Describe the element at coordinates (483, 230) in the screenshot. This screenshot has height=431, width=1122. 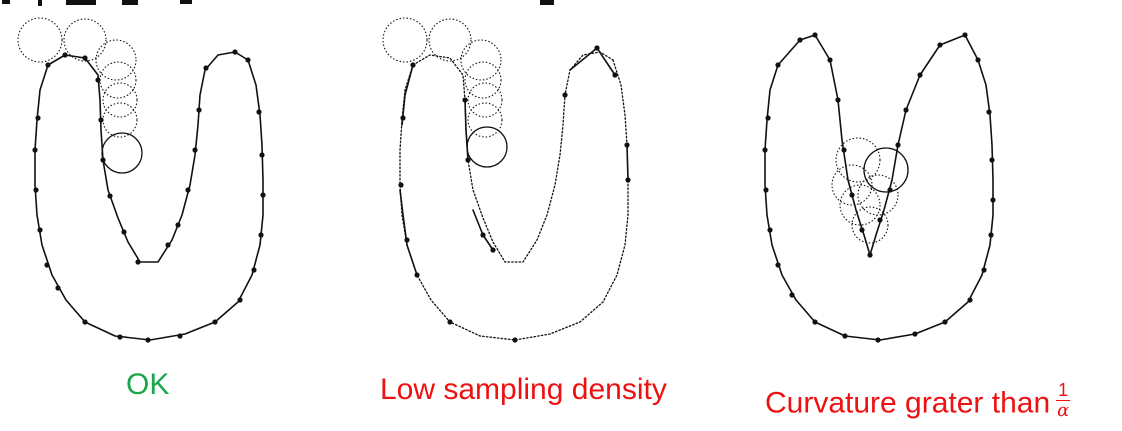
I see `inner-edge-segment` at that location.